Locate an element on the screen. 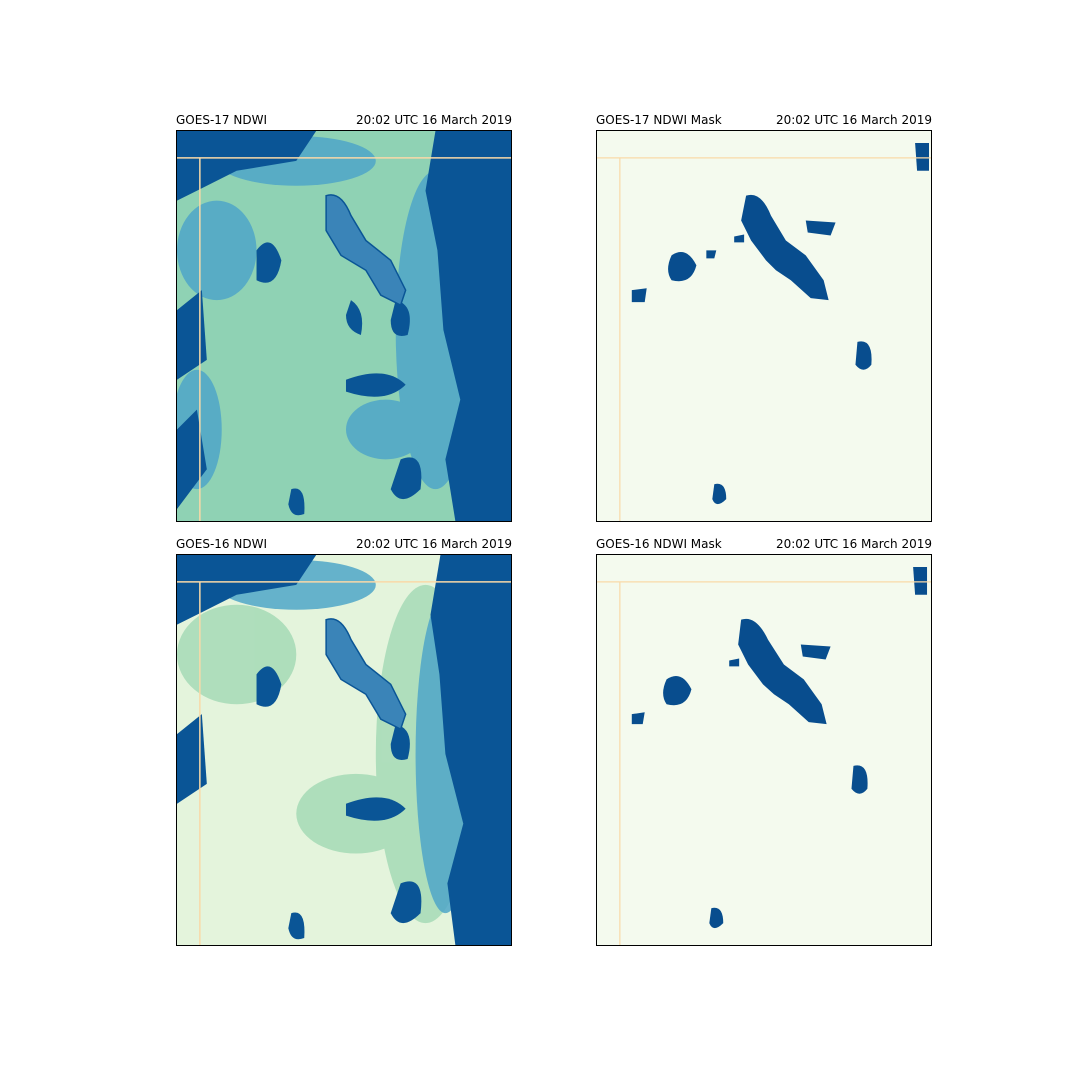 This screenshot has width=1080, height=1080. panel-title: GOES-17 NDWI is located at coordinates (221, 120).